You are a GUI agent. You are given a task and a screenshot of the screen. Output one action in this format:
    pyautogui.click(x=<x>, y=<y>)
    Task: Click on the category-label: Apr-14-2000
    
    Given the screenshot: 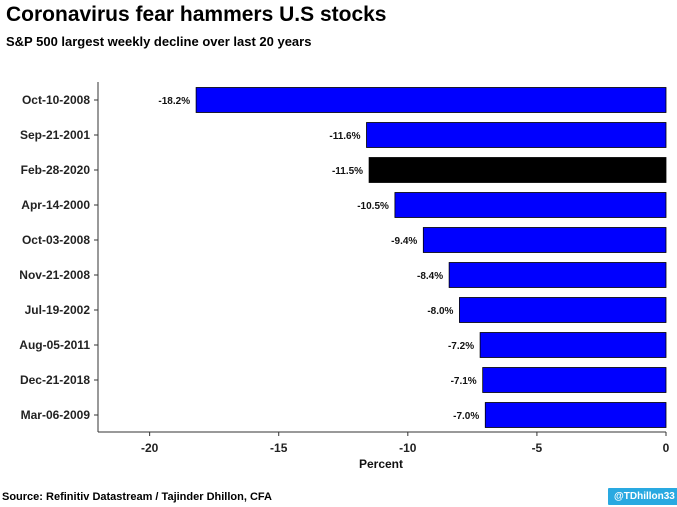 What is the action you would take?
    pyautogui.click(x=55, y=205)
    